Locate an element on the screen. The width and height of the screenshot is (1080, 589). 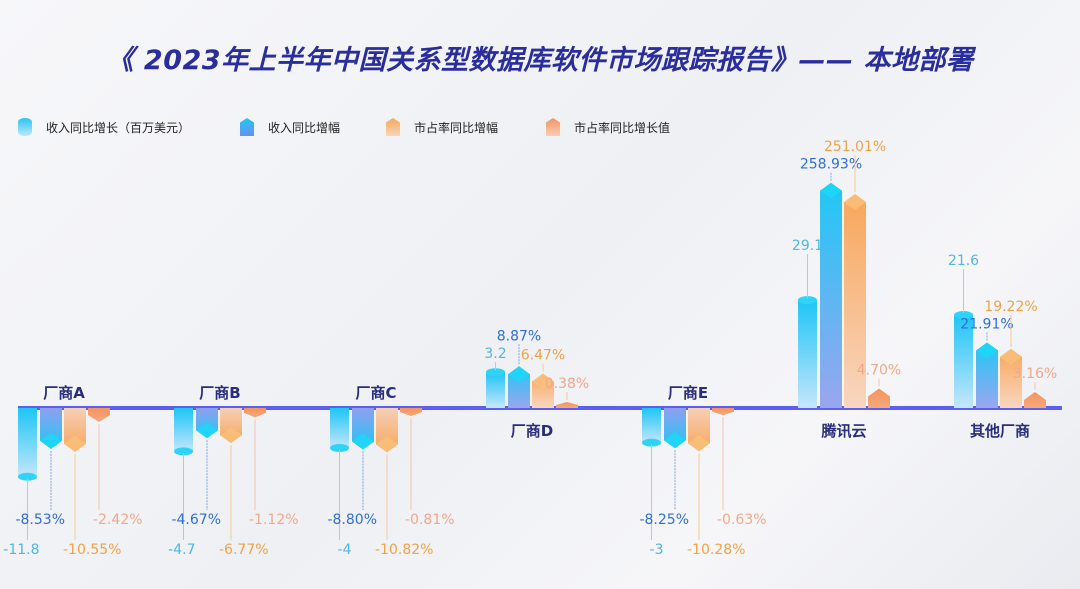
bar-4-其他厂商: 3.16% is located at coordinates (1035, 387).